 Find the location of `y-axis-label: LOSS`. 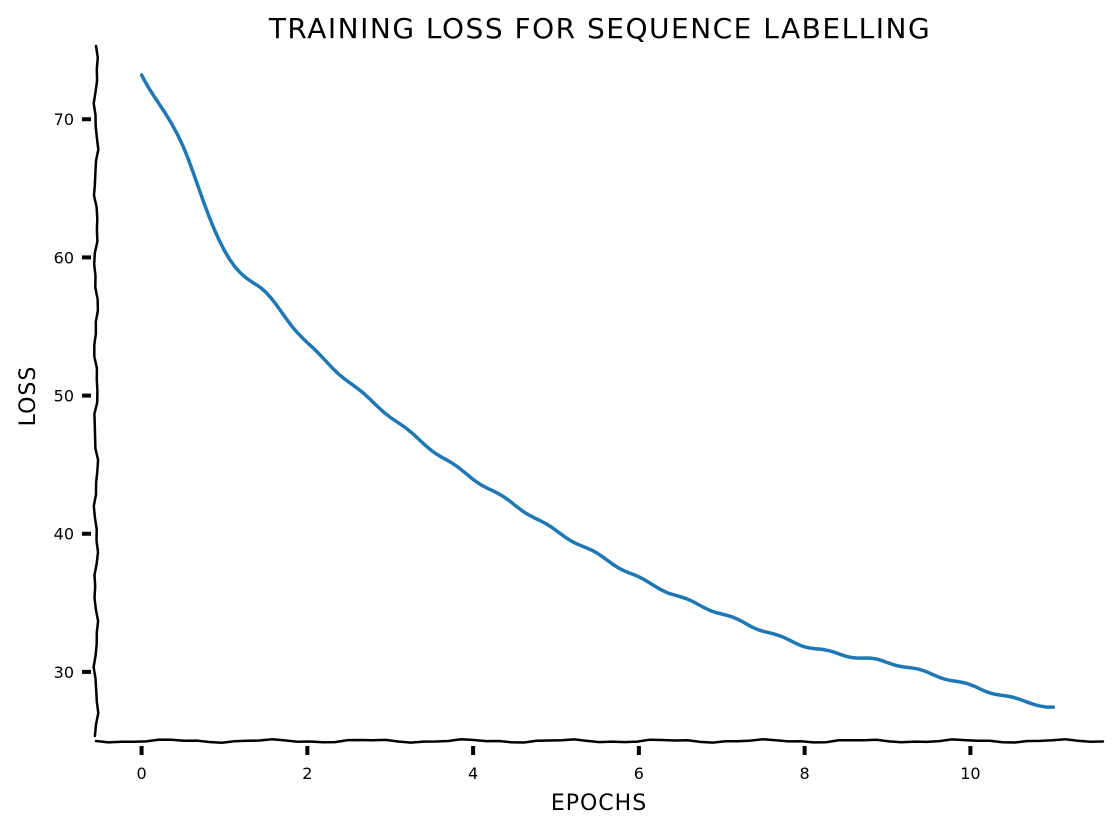

y-axis-label: LOSS is located at coordinates (28, 396).